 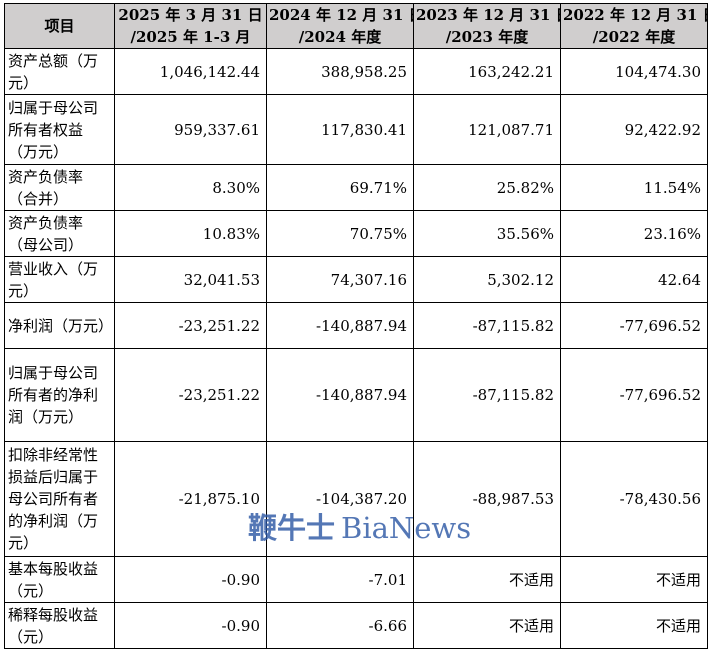 What do you see at coordinates (59, 26) in the screenshot?
I see `header-item: 项目` at bounding box center [59, 26].